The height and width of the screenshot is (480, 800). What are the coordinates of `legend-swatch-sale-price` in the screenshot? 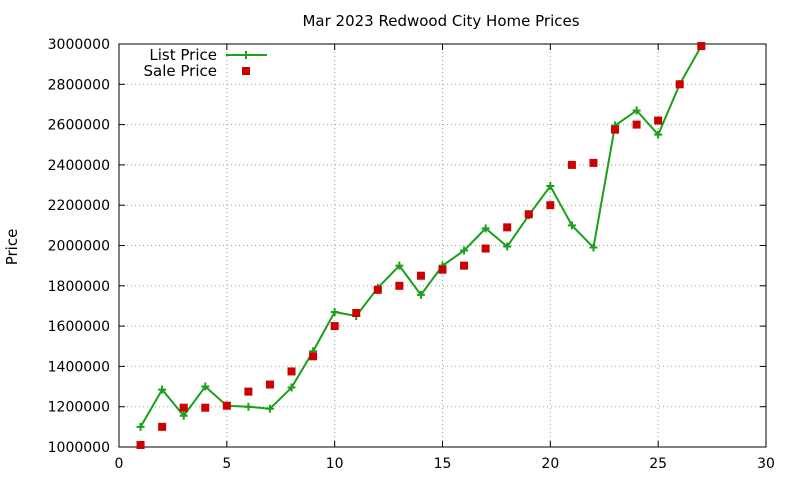 It's located at (246, 71).